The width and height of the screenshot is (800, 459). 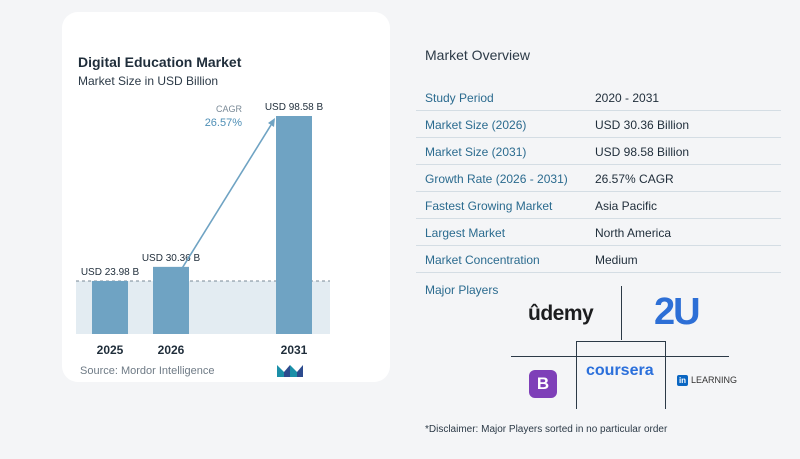 What do you see at coordinates (616, 260) in the screenshot?
I see `overview-value: Medium` at bounding box center [616, 260].